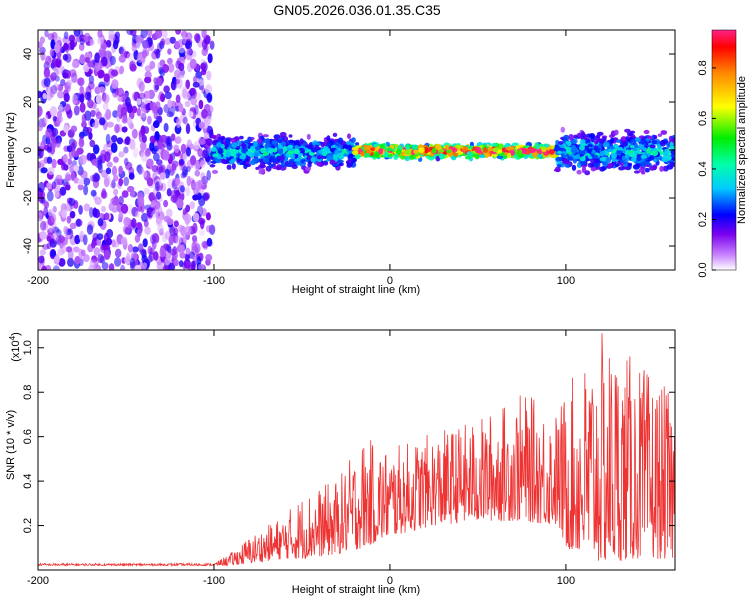 The height and width of the screenshot is (600, 750). What do you see at coordinates (28, 480) in the screenshot?
I see `y-tick-label: 0.4` at bounding box center [28, 480].